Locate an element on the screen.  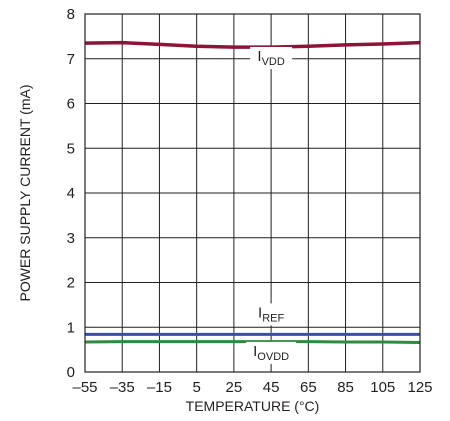
series-label-iovdd: IOVDD is located at coordinates (271, 353).